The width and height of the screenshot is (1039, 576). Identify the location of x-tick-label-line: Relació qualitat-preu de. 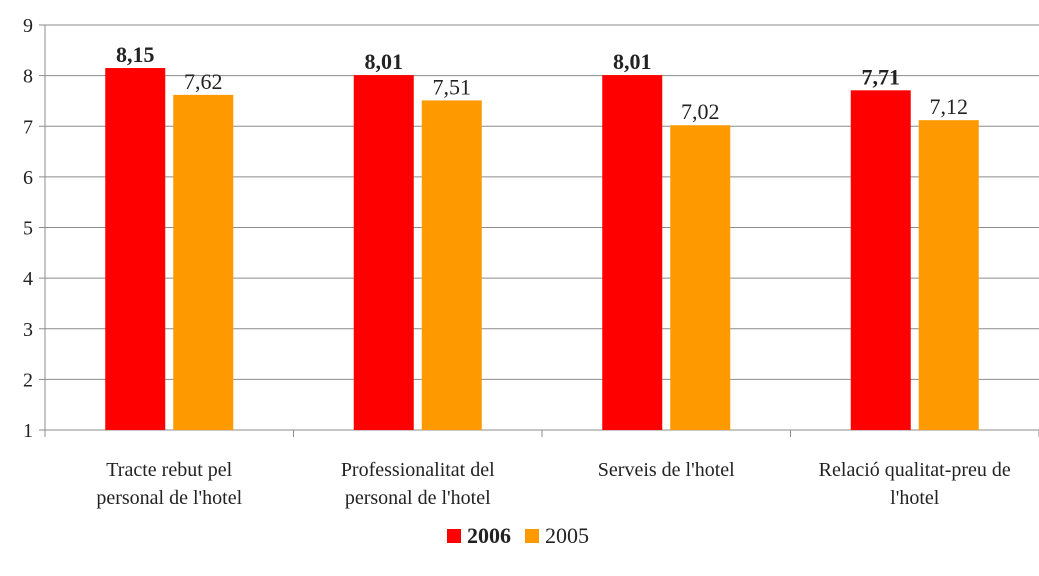
(915, 470).